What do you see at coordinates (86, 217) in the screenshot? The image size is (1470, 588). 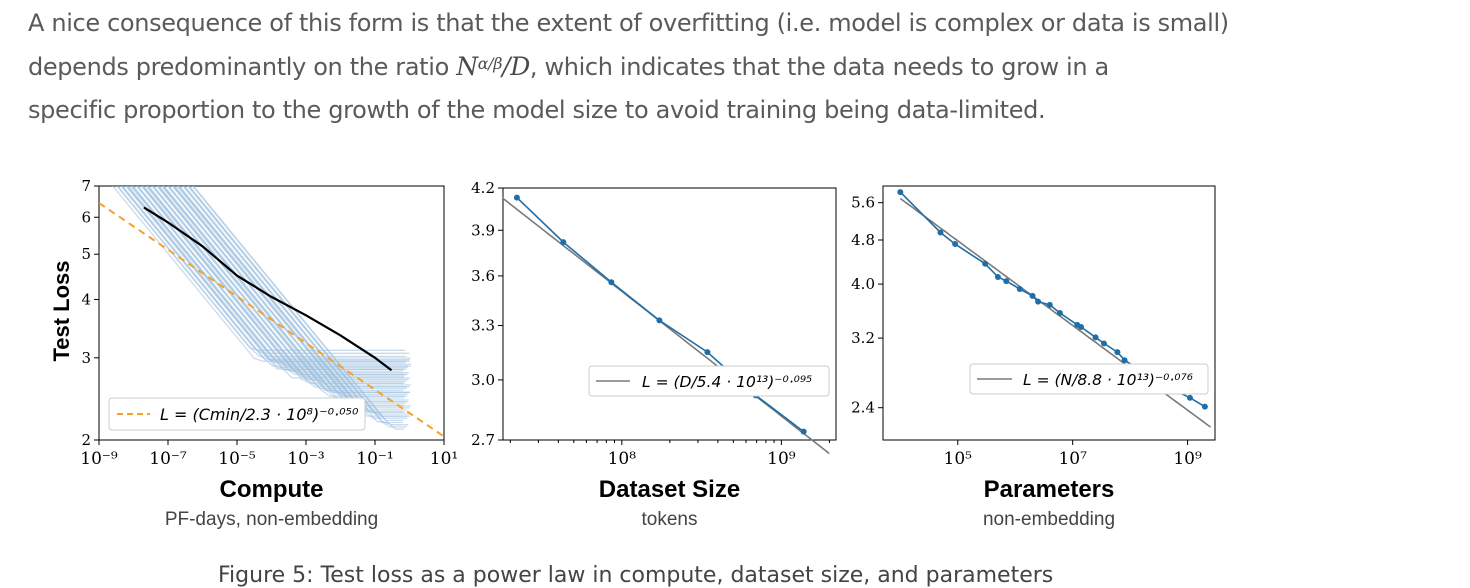 I see `y-tick-label: 6` at bounding box center [86, 217].